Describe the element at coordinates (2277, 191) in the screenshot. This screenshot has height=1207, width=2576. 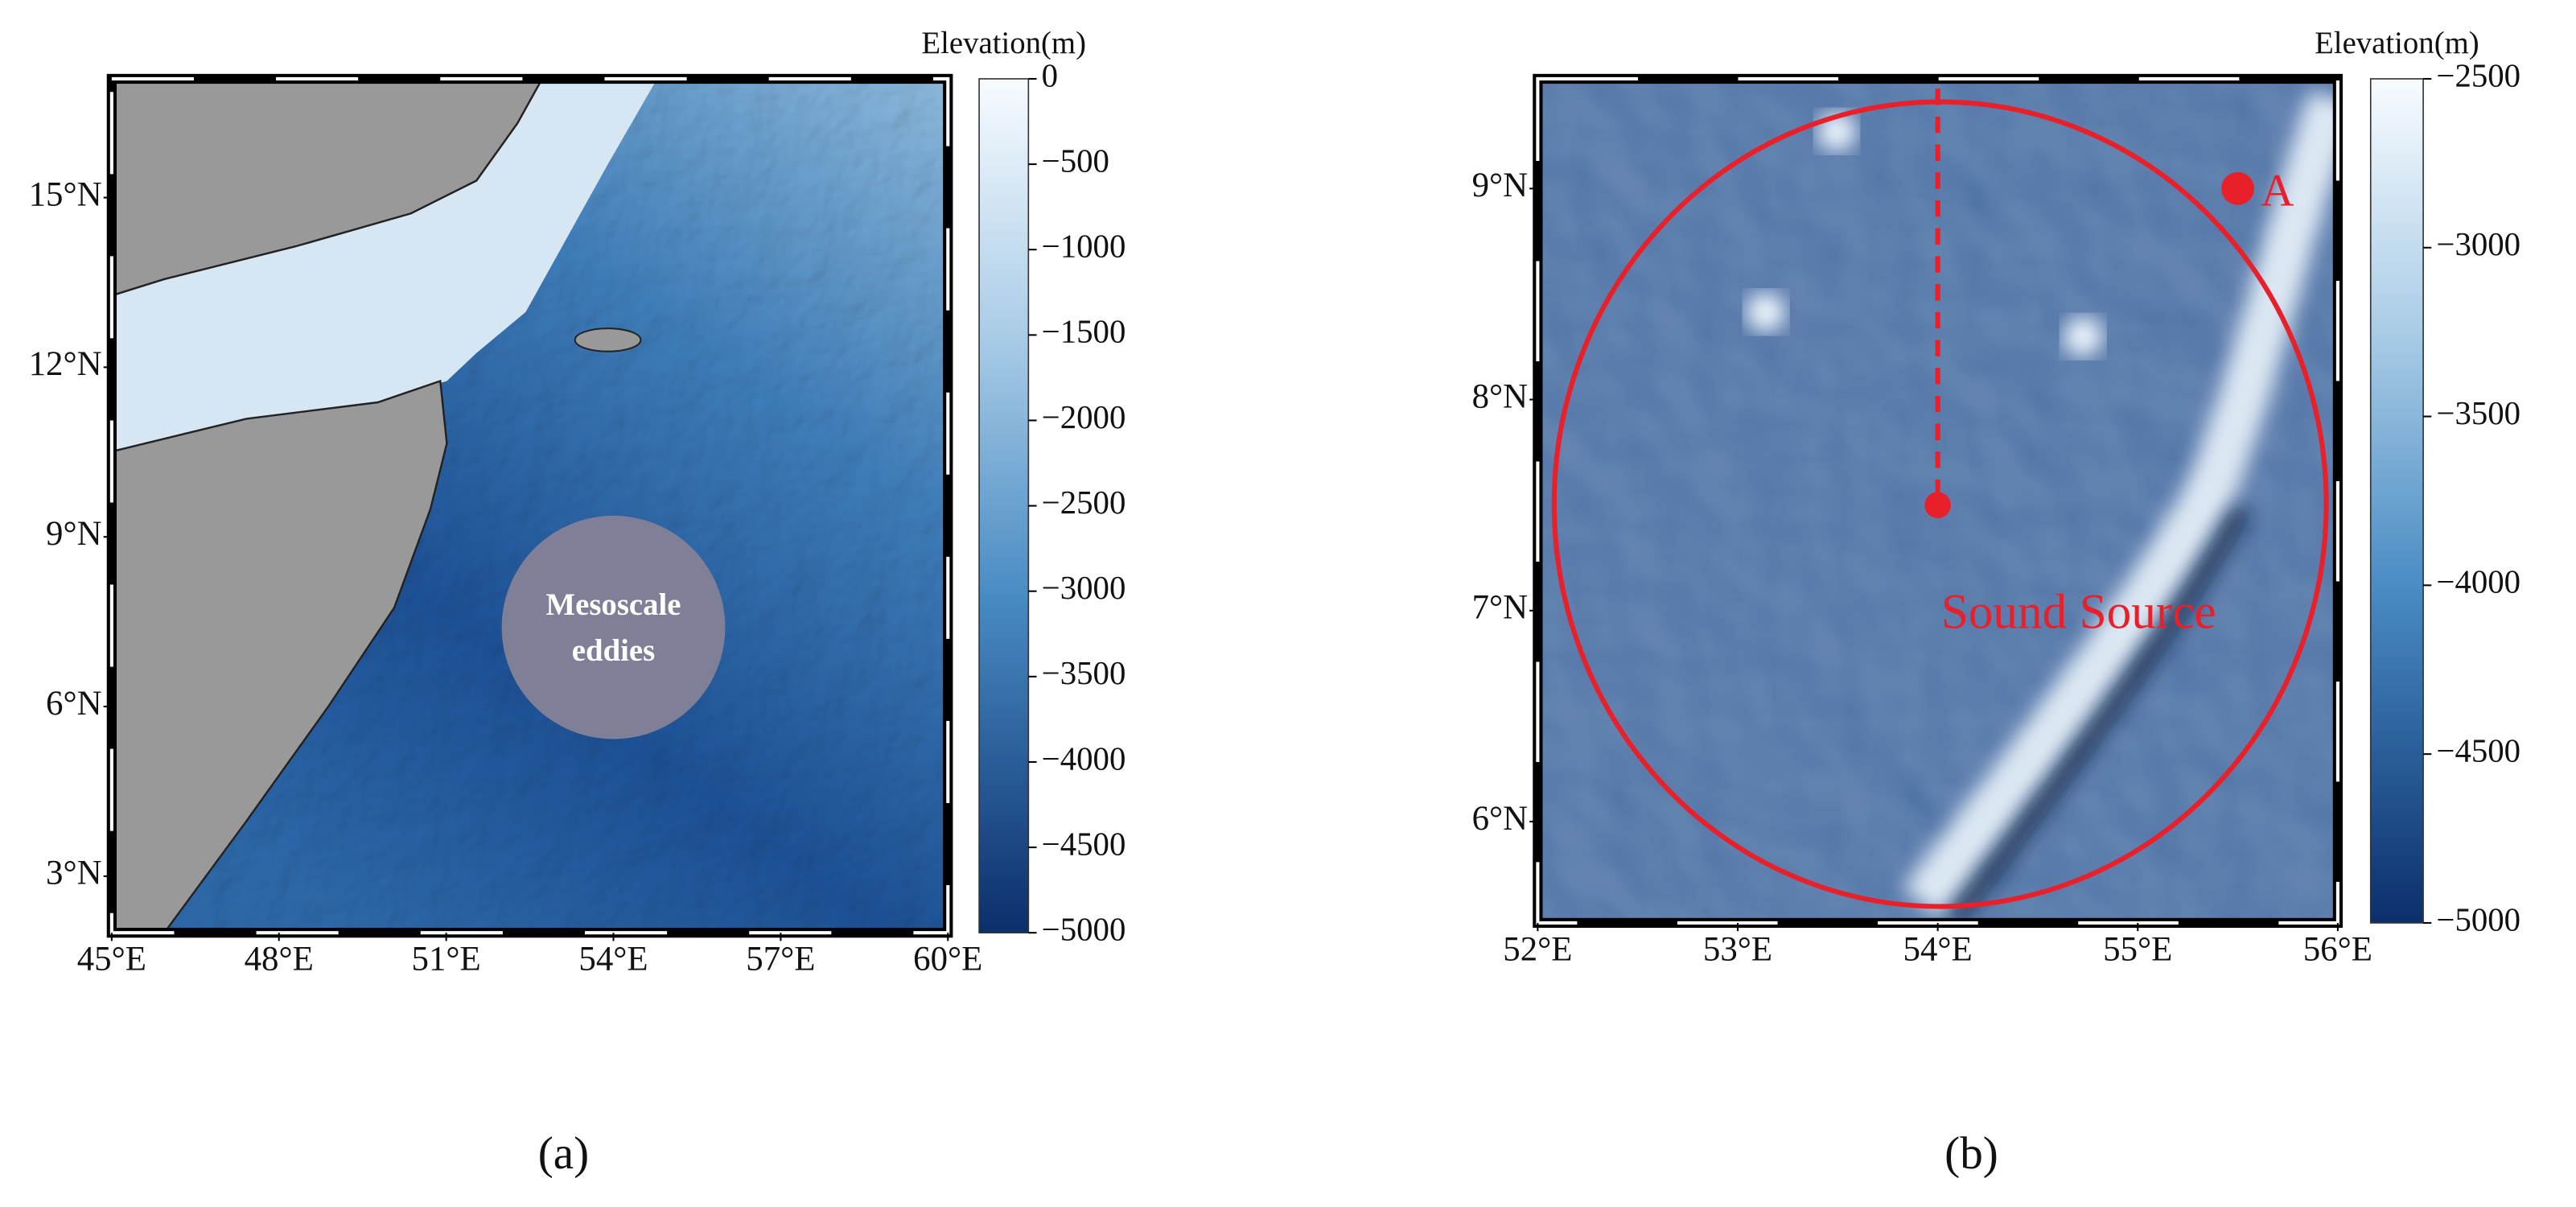
I see `point-a-label: A` at that location.